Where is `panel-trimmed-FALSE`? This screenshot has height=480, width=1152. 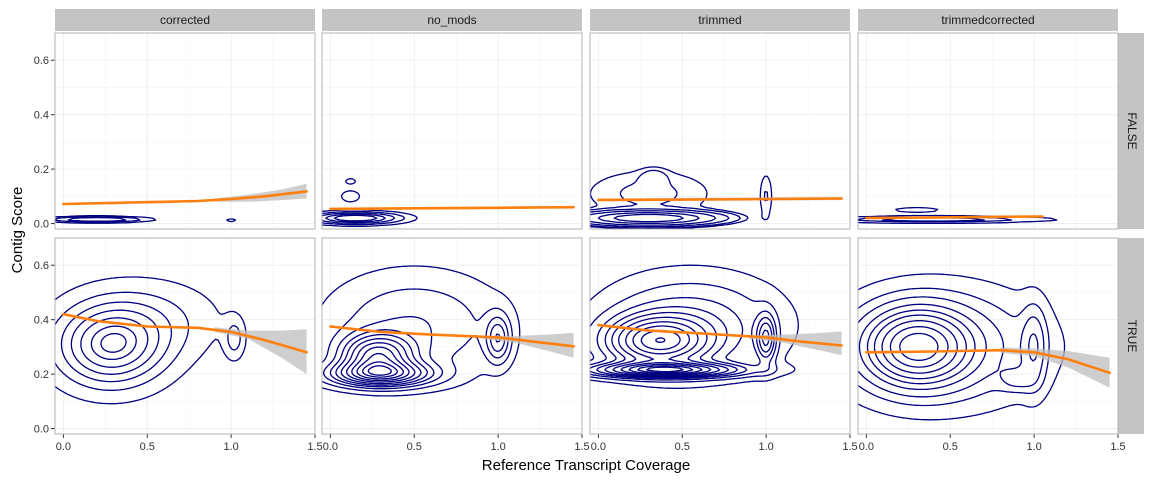 panel-trimmed-FALSE is located at coordinates (720, 131).